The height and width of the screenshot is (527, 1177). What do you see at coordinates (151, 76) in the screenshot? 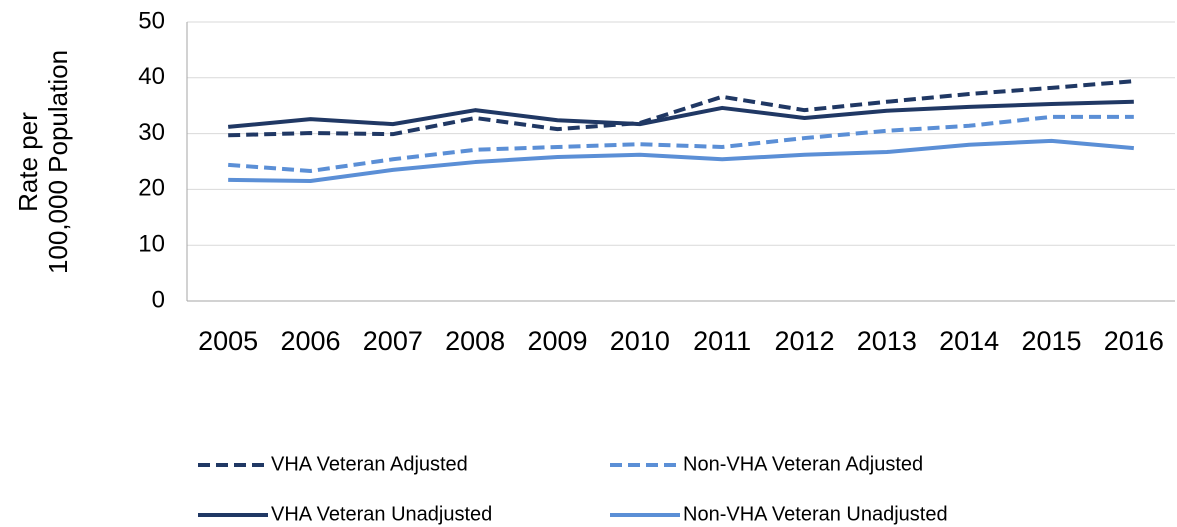
I see `y-tick-label: 40` at bounding box center [151, 76].